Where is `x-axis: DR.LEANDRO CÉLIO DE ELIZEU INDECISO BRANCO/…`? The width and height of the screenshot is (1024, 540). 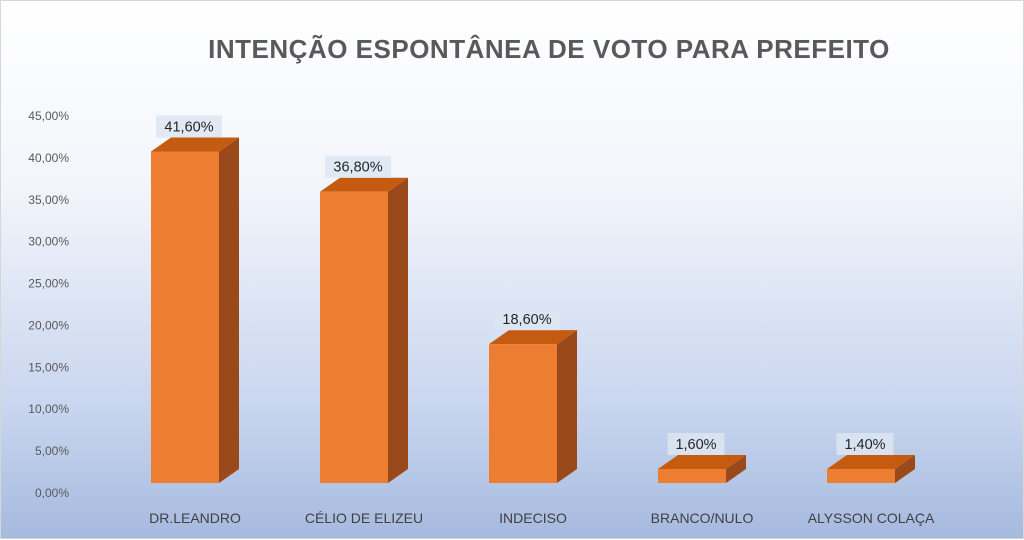
x-axis: DR.LEANDRO CÉLIO DE ELIZEU INDECISO BRANCO/… is located at coordinates (542, 518).